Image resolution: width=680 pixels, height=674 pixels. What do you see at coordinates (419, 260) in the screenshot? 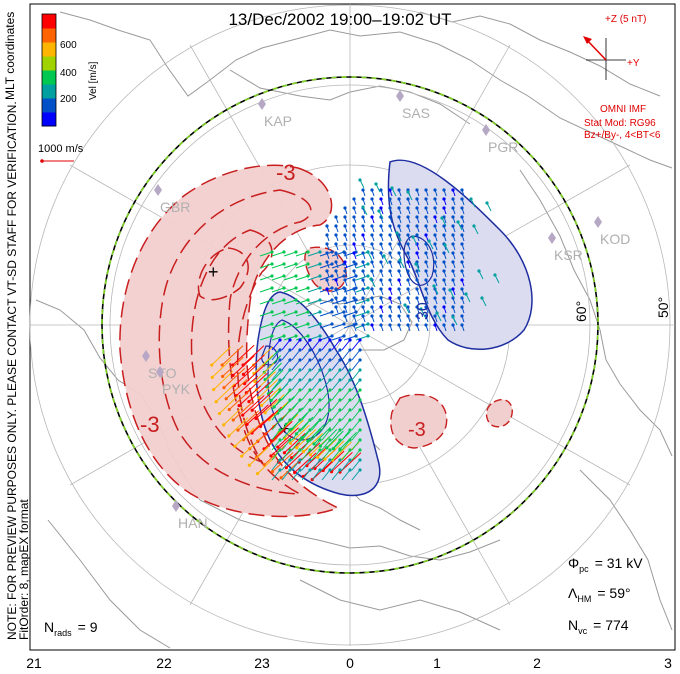
I see `pos-cell-inner` at bounding box center [419, 260].